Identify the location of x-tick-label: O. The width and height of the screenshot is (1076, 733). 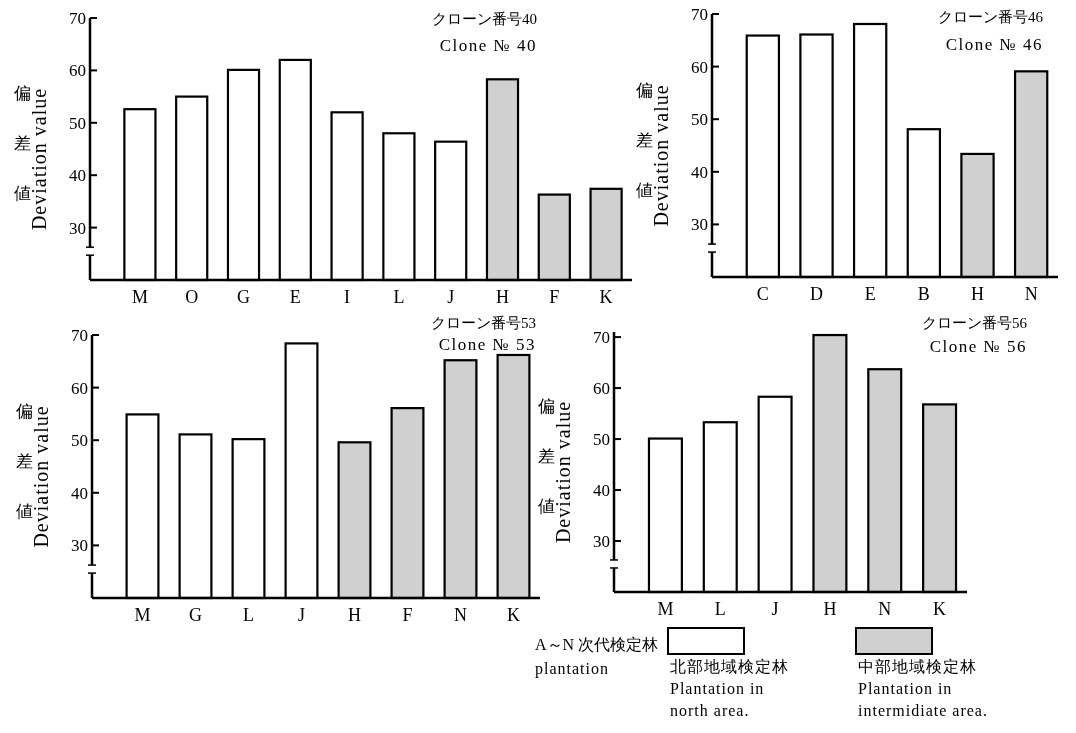
(192, 297).